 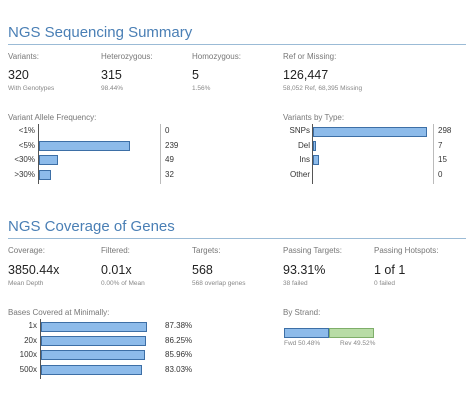 What do you see at coordinates (216, 56) in the screenshot?
I see `stat-homozygous-label: Homozygous:` at bounding box center [216, 56].